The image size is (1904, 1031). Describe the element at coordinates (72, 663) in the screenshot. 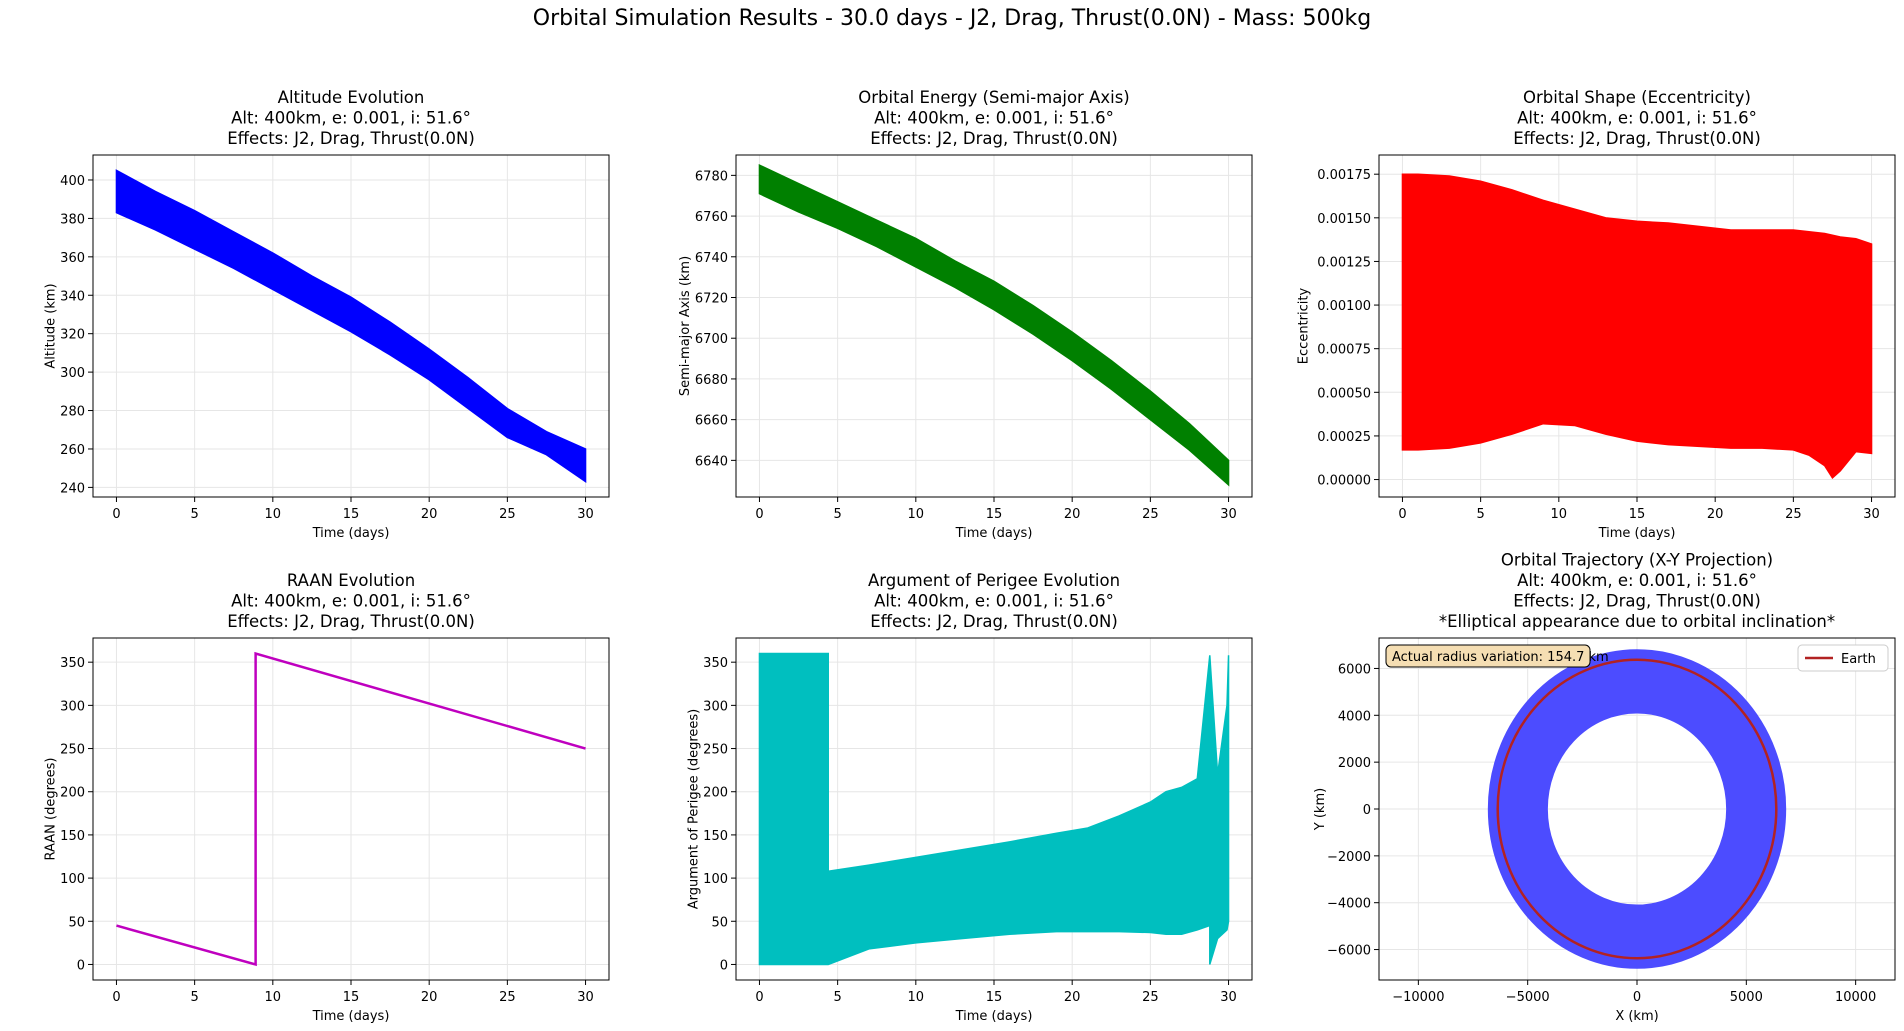

I see `y-tick-label: 350` at that location.